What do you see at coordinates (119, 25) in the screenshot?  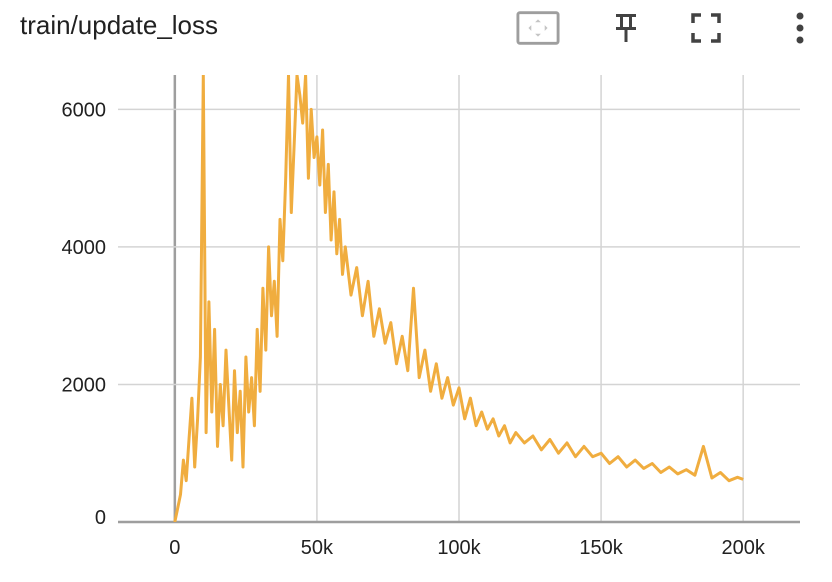 I see `chart-title: train/update_loss` at bounding box center [119, 25].